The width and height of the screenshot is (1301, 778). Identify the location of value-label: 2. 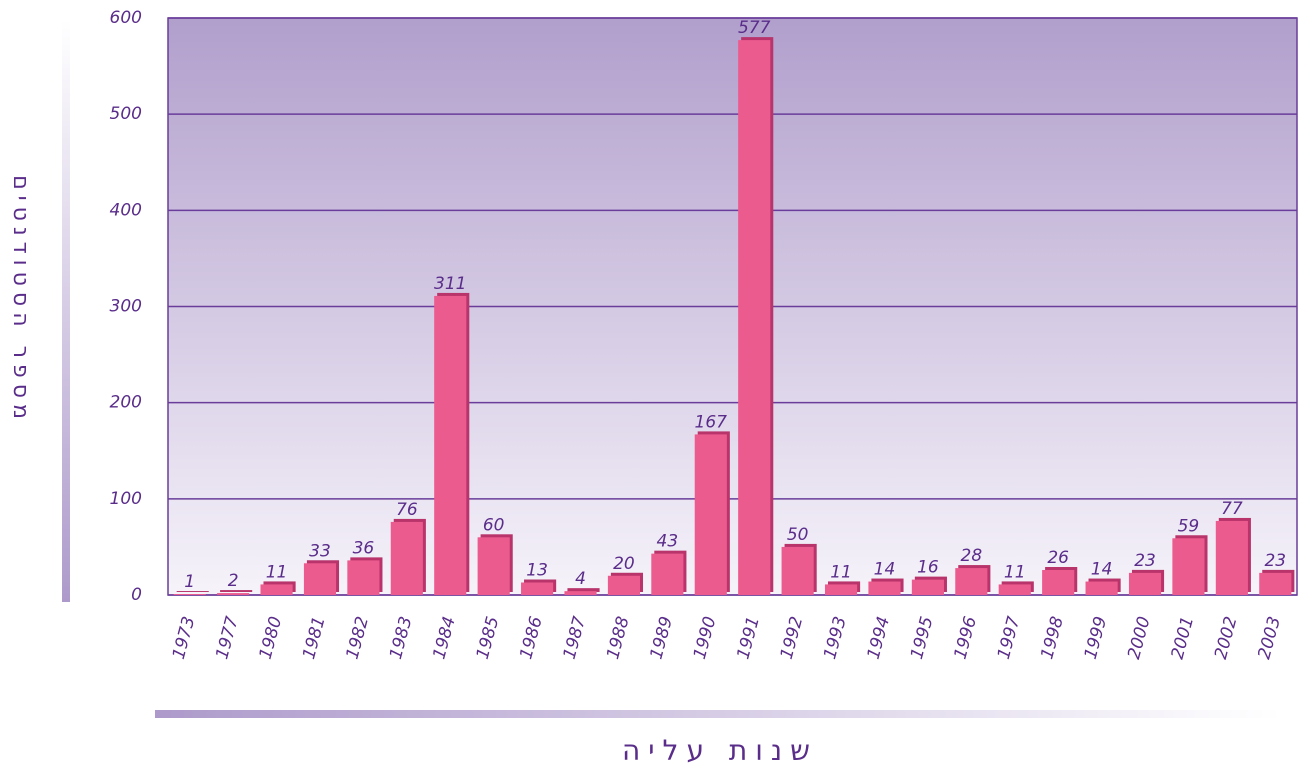
(233, 581).